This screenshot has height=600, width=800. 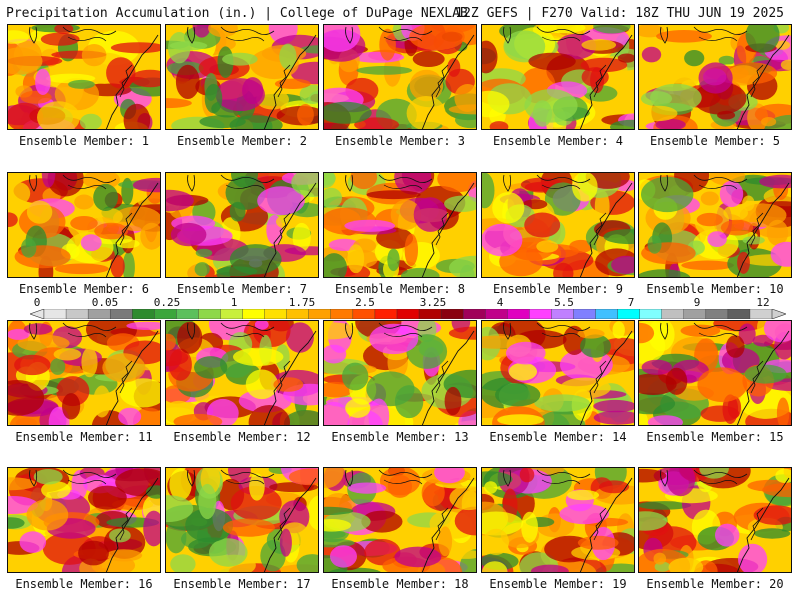 I want to click on colorbar-tick-label: 0, so click(x=37, y=302).